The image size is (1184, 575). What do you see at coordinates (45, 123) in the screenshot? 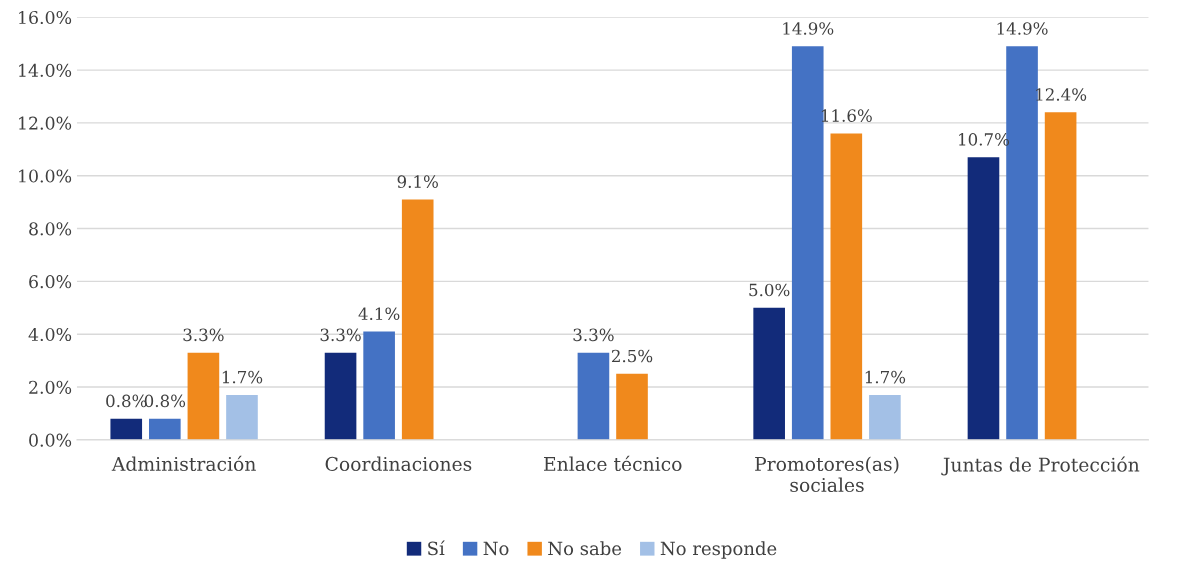
I see `y-tick-label: 12.0%` at bounding box center [45, 123].